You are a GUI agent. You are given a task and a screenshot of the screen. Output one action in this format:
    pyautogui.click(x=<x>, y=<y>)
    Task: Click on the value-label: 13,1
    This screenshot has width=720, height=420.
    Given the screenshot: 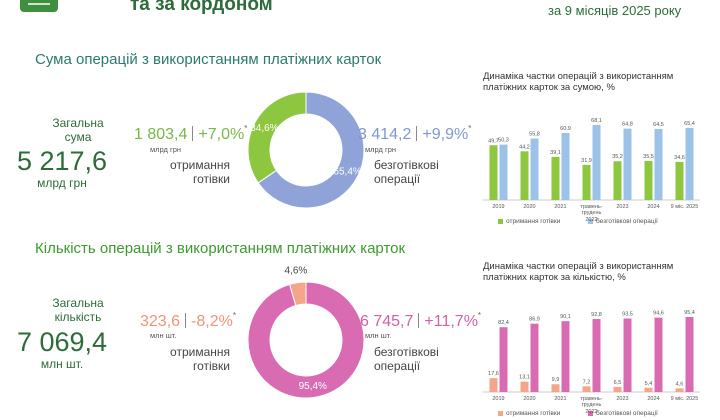 What is the action you would take?
    pyautogui.click(x=524, y=378)
    